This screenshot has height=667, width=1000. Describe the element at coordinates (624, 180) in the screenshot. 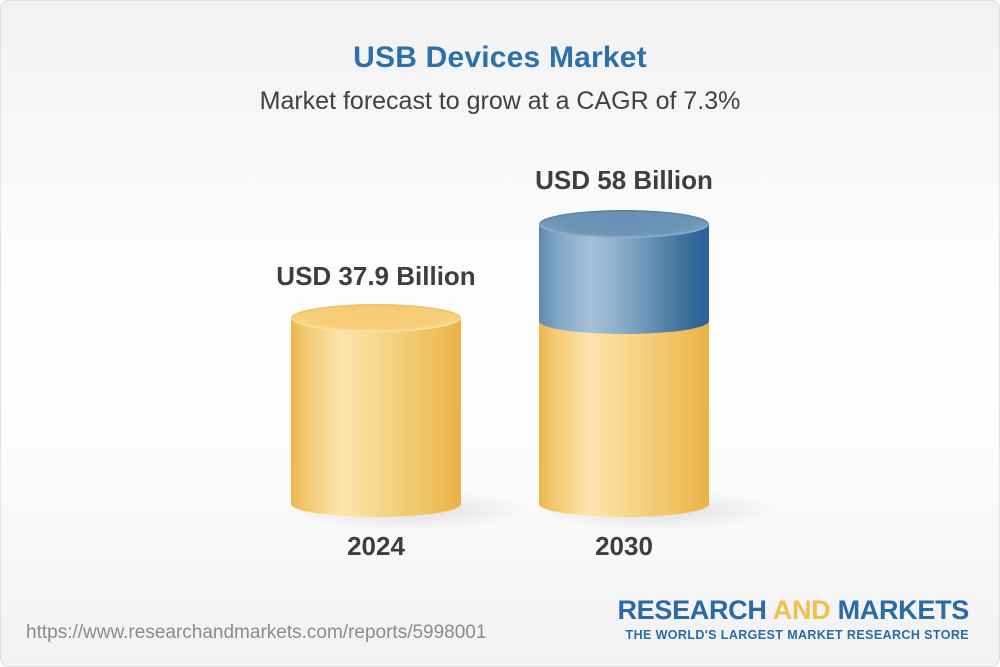

I see `value-label-2030: USD 58 Billion` at that location.